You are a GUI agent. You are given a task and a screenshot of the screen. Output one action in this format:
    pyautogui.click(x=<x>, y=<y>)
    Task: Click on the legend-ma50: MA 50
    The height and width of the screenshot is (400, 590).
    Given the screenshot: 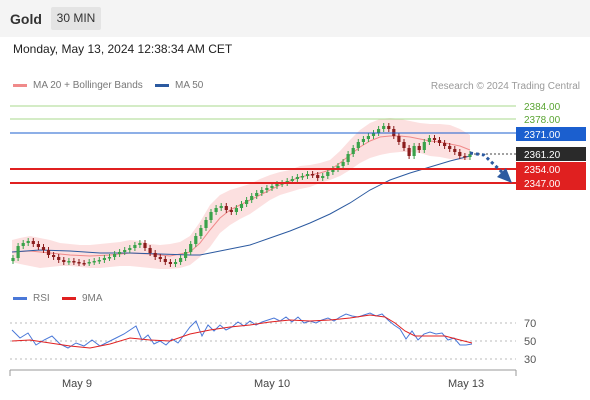 What is the action you would take?
    pyautogui.click(x=179, y=85)
    